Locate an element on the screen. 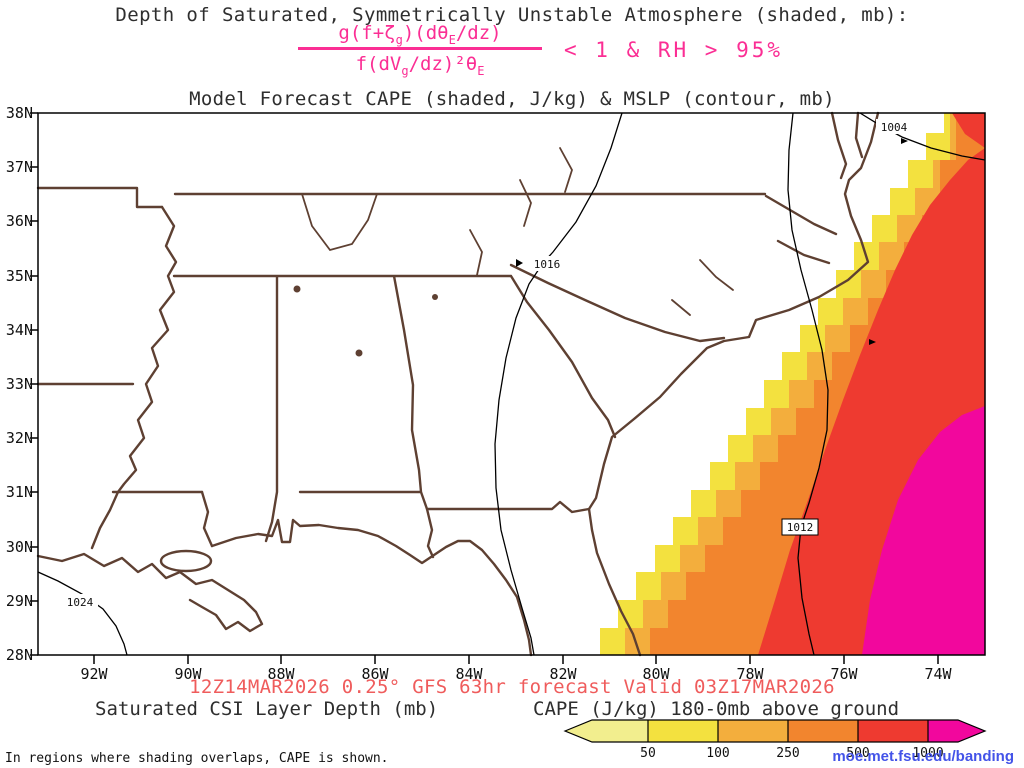 The height and width of the screenshot is (768, 1024). rivers is located at coordinates (517, 231).